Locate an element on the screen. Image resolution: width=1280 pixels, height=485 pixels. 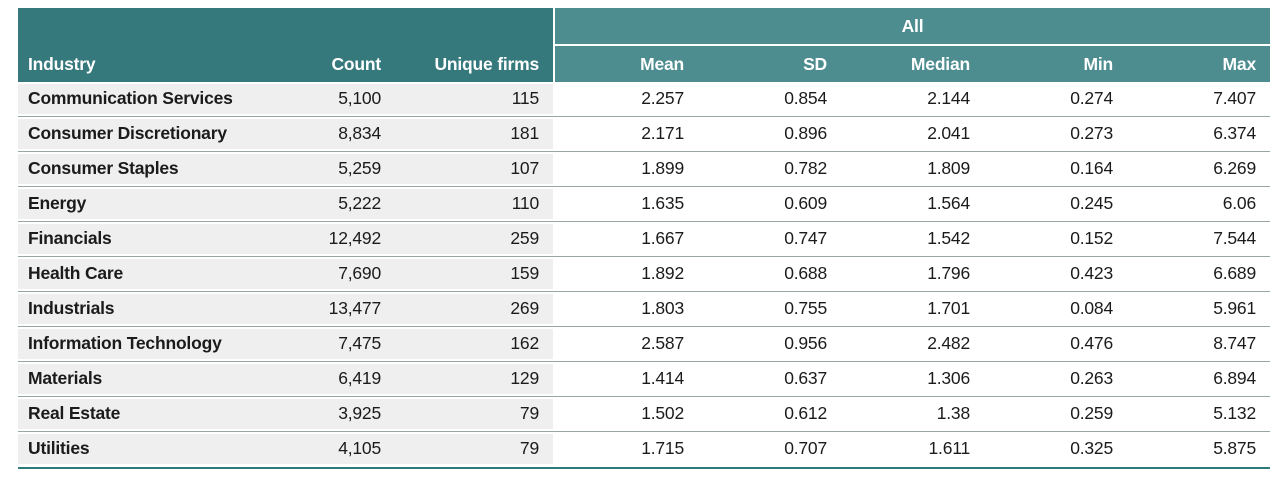
sd-cell: 0.747 is located at coordinates (805, 238).